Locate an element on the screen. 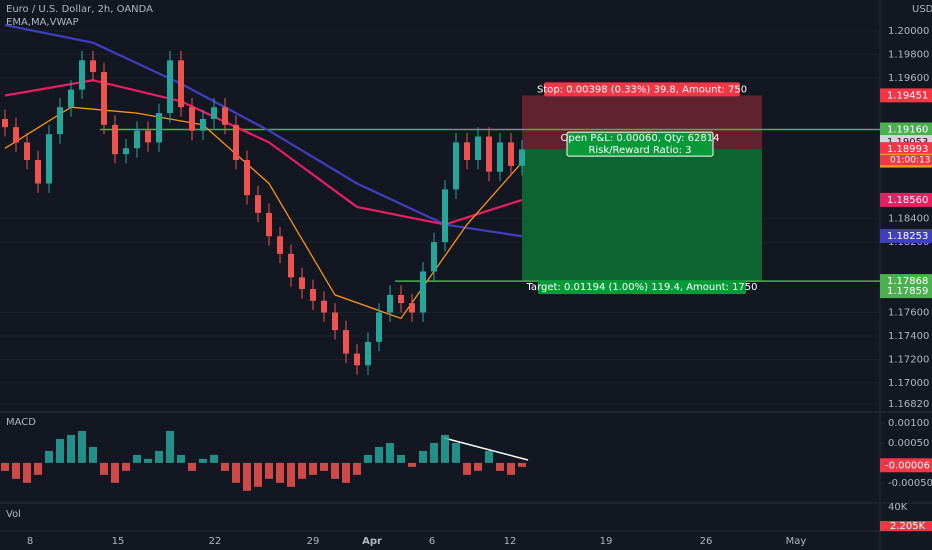 This screenshot has width=932, height=550. countdown: 01:00:13 is located at coordinates (910, 161).